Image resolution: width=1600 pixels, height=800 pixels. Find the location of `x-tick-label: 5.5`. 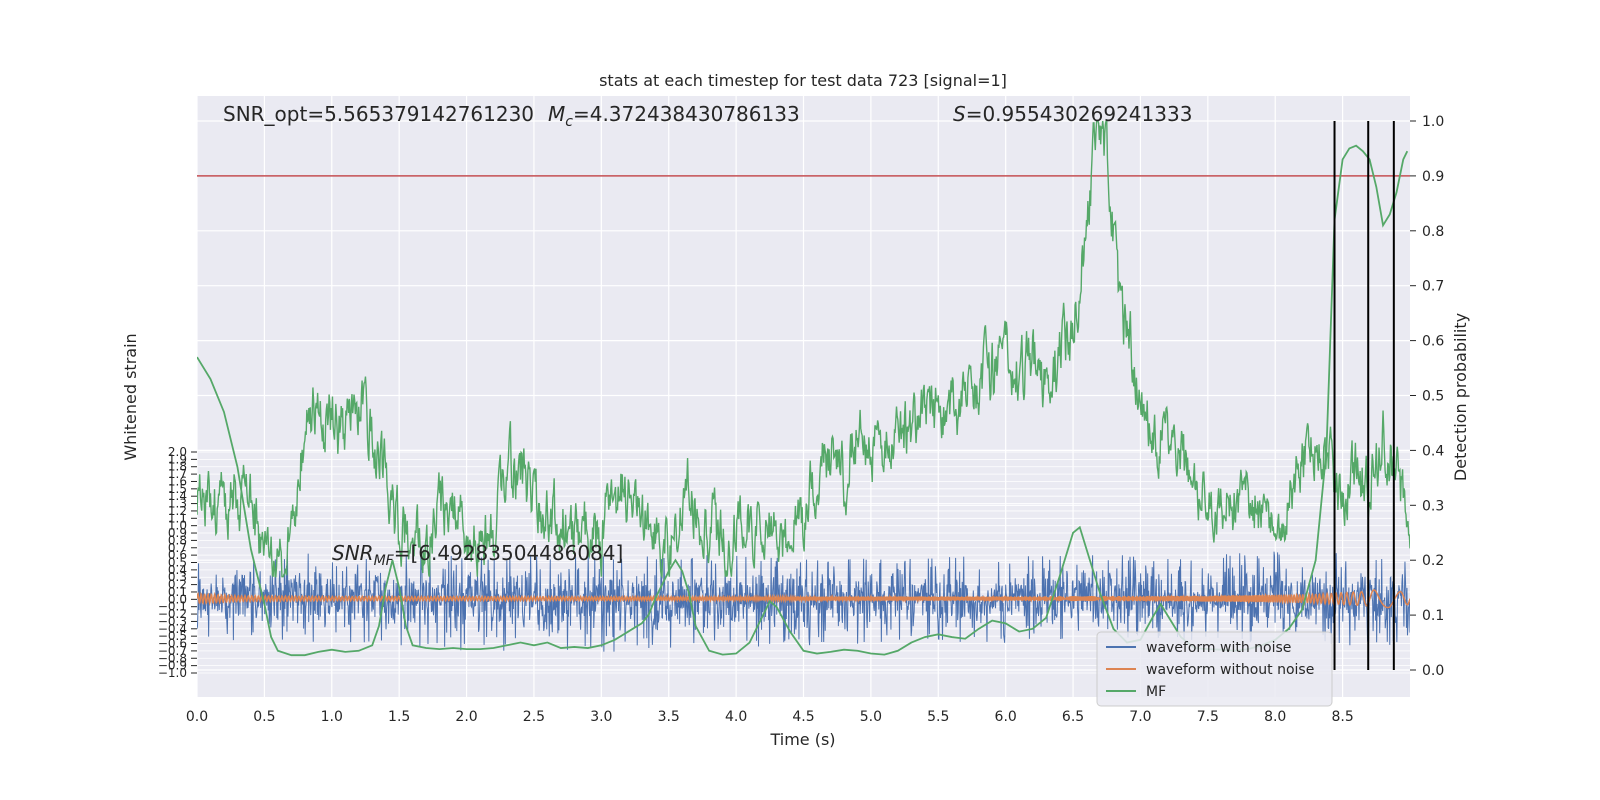

x-tick-label: 5.5 is located at coordinates (938, 717).